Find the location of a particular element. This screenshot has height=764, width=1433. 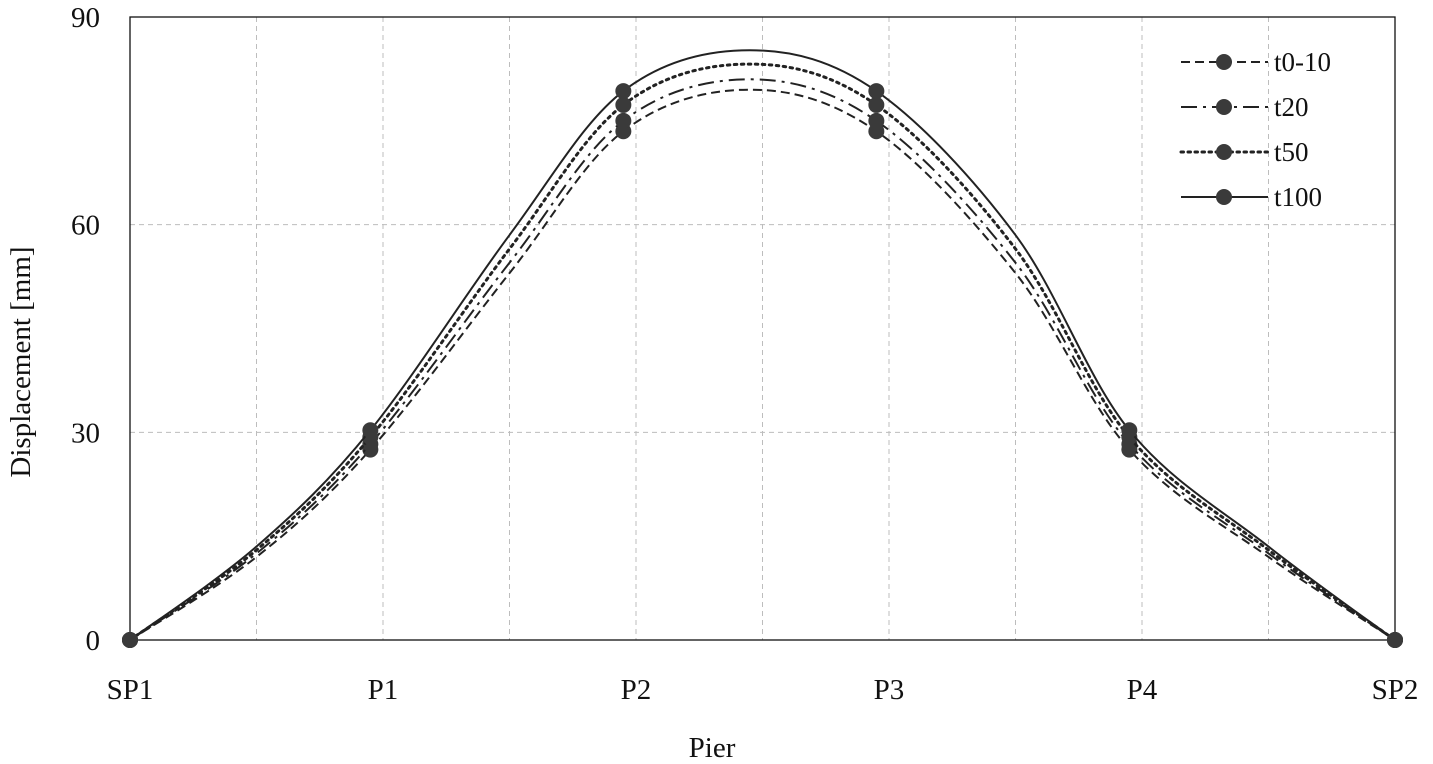

x-tick-label: SP2 is located at coordinates (1395, 690).